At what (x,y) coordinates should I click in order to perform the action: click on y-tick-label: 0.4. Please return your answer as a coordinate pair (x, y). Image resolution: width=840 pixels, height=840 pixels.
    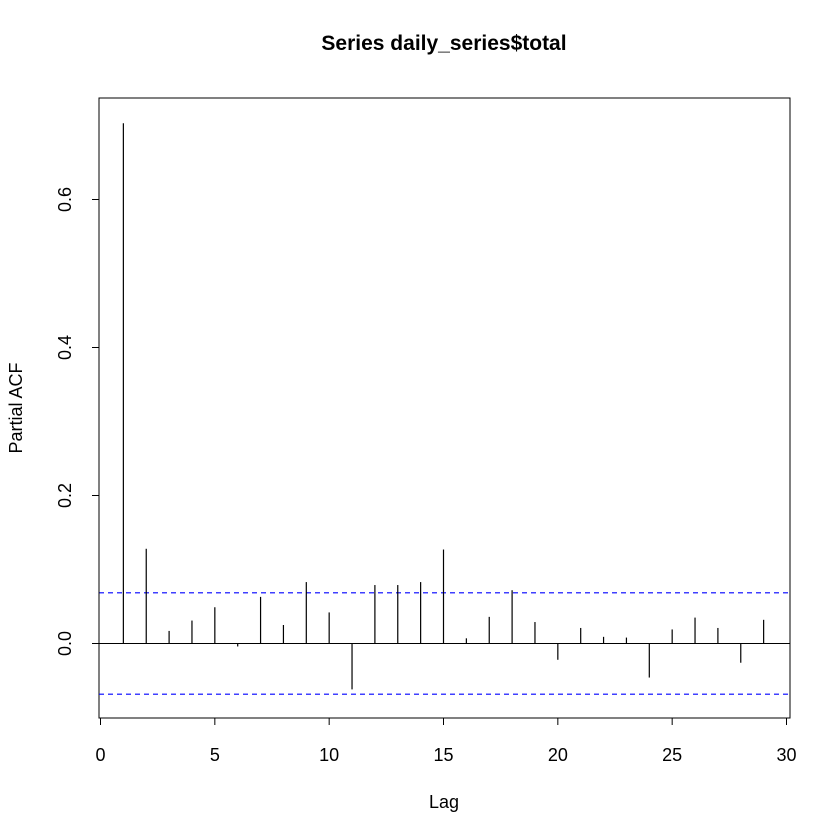
    Looking at the image, I should click on (65, 347).